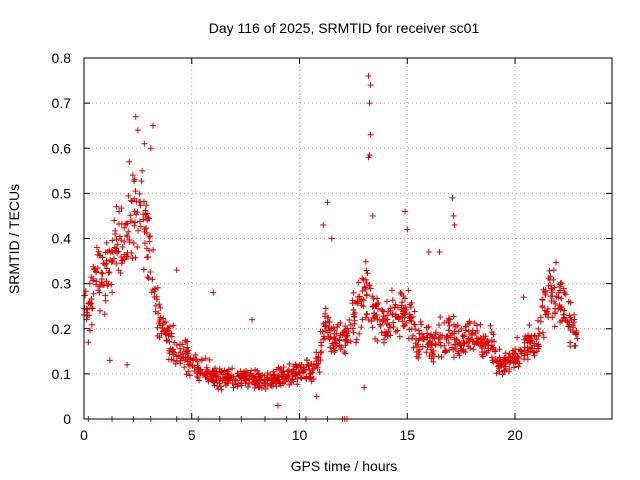  Describe the element at coordinates (84, 435) in the screenshot. I see `x-tick-label: 0` at that location.